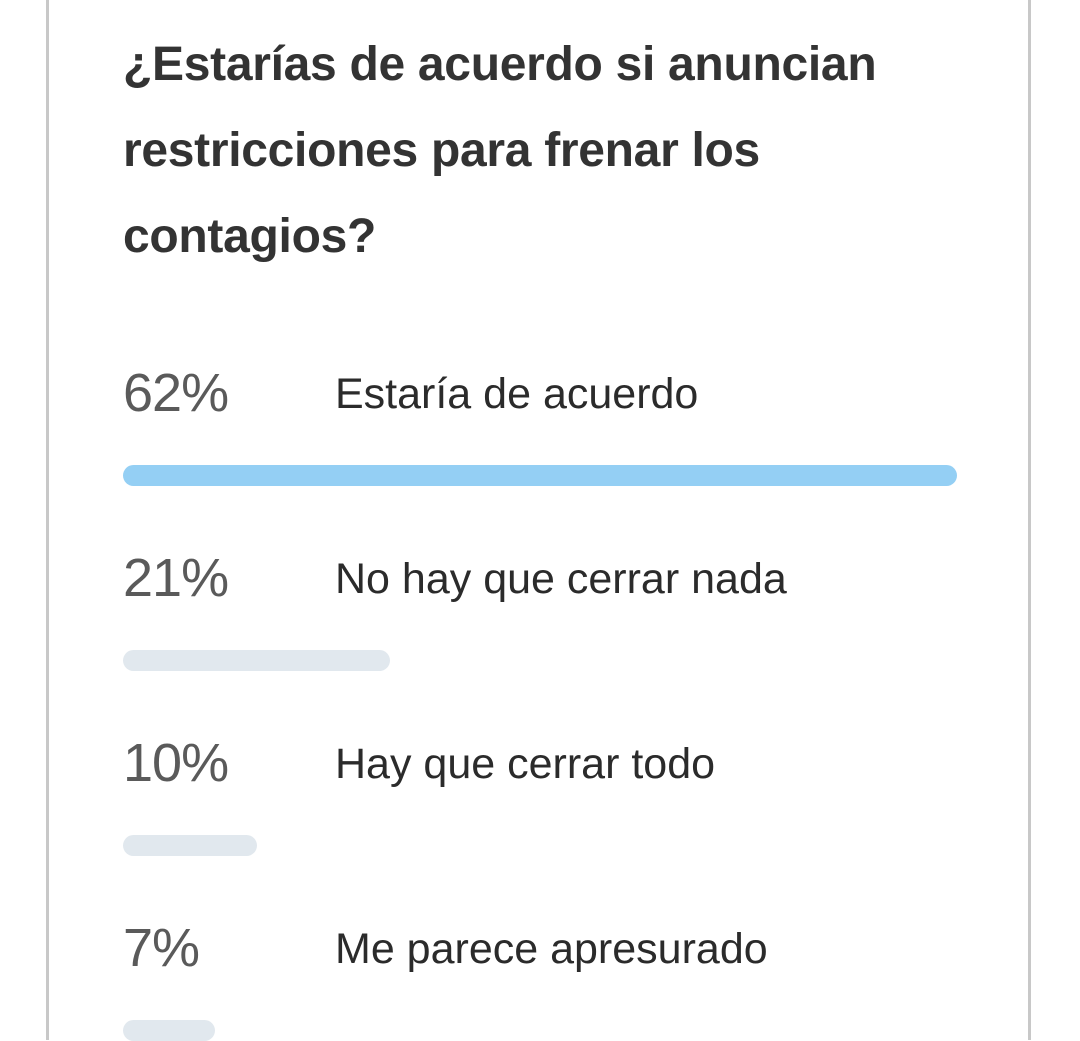  What do you see at coordinates (176, 578) in the screenshot?
I see `option-percent: 21%` at bounding box center [176, 578].